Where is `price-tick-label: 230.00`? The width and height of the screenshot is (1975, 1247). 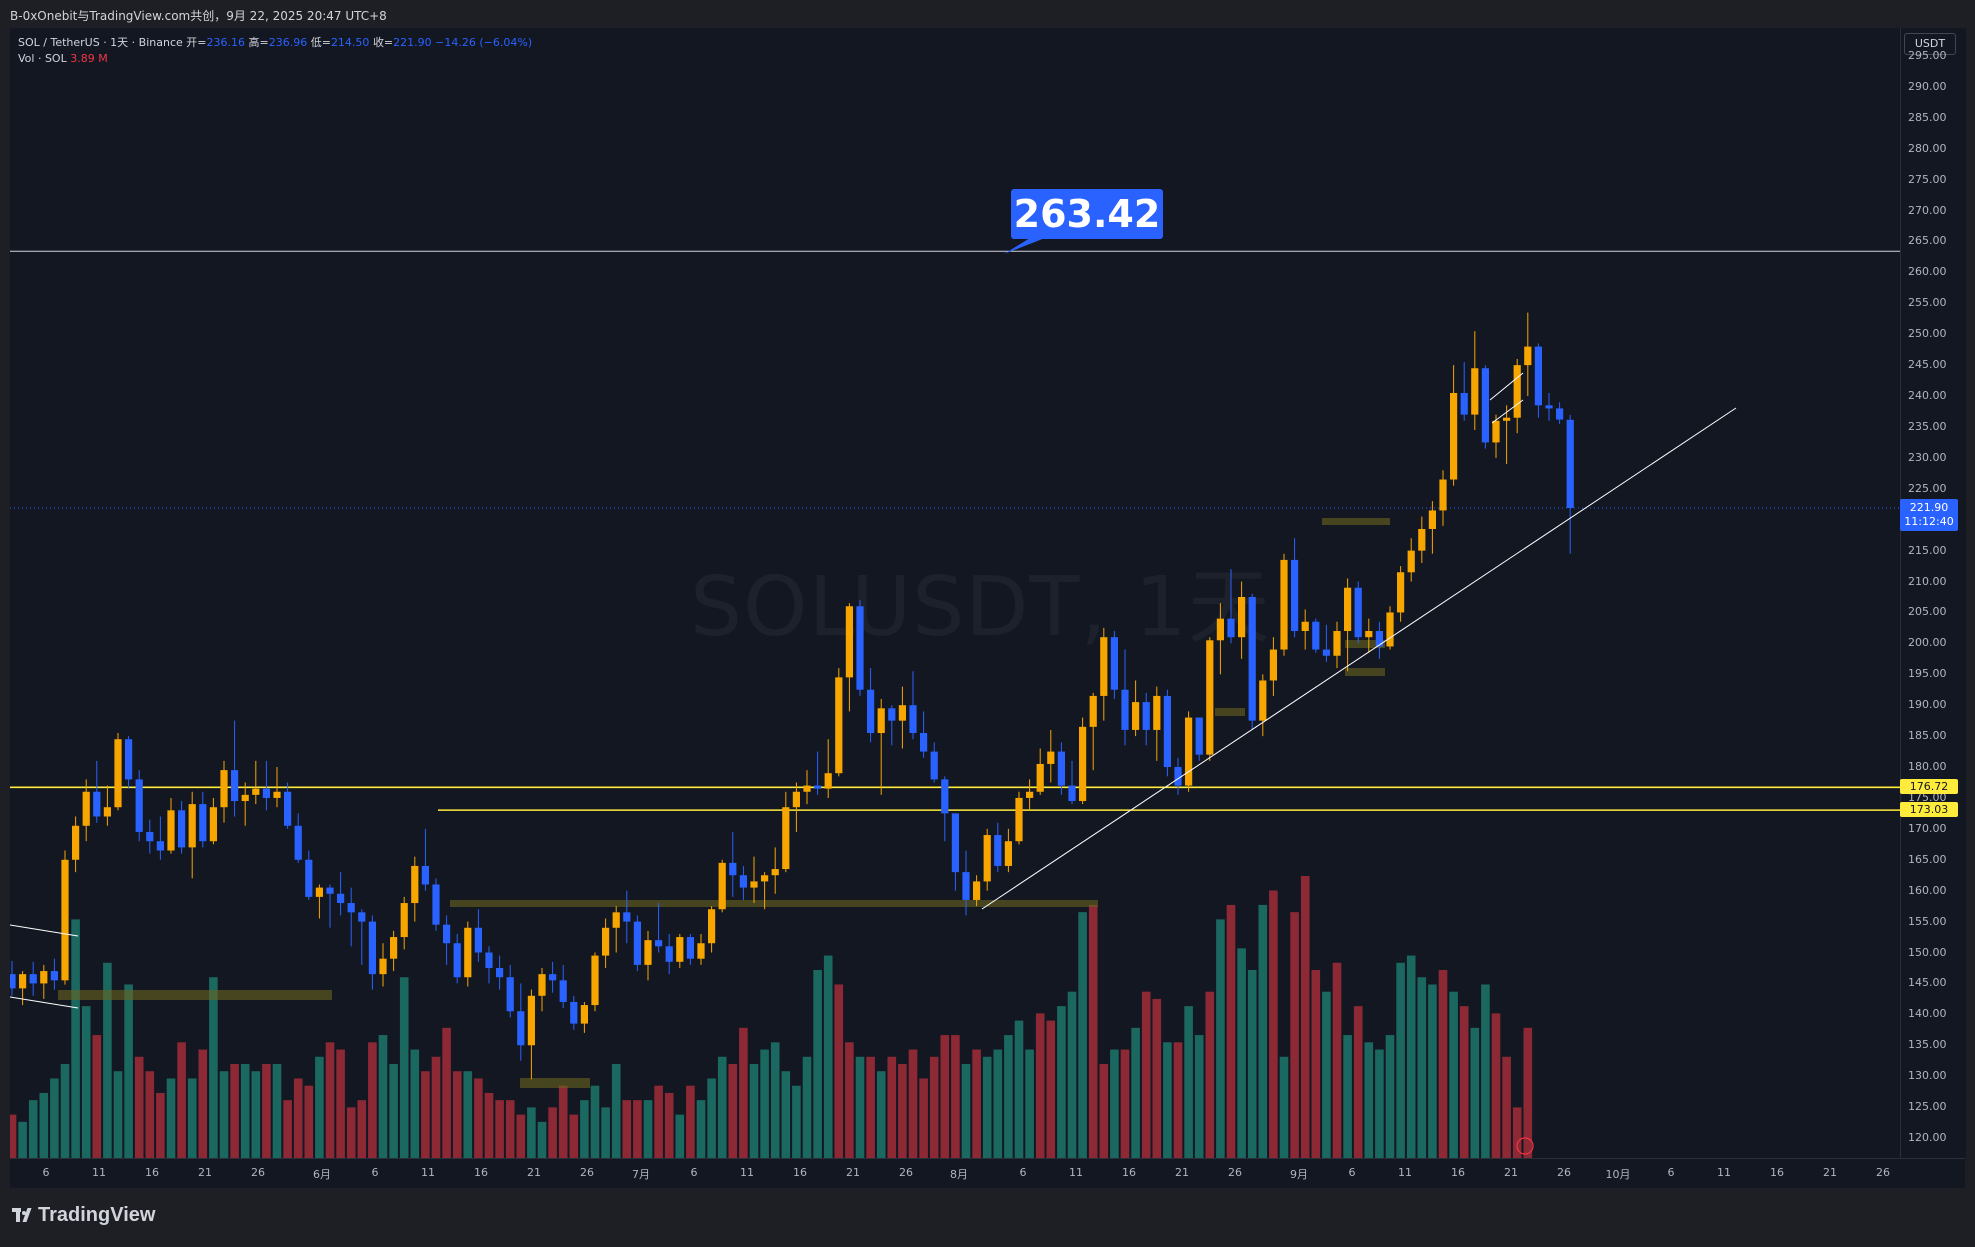 price-tick-label: 230.00 is located at coordinates (1927, 457).